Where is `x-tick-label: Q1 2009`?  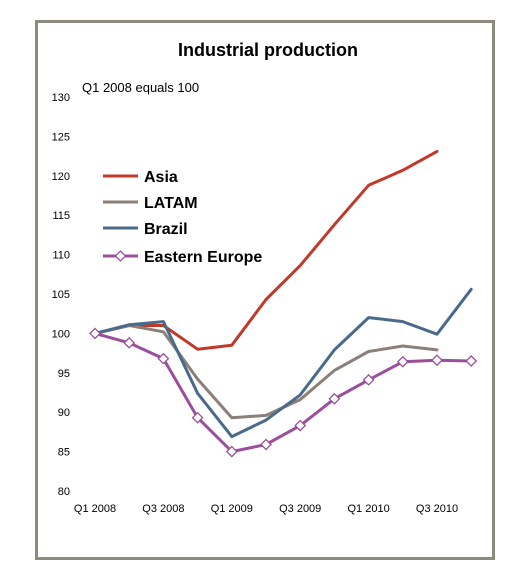
x-tick-label: Q1 2009 is located at coordinates (232, 509).